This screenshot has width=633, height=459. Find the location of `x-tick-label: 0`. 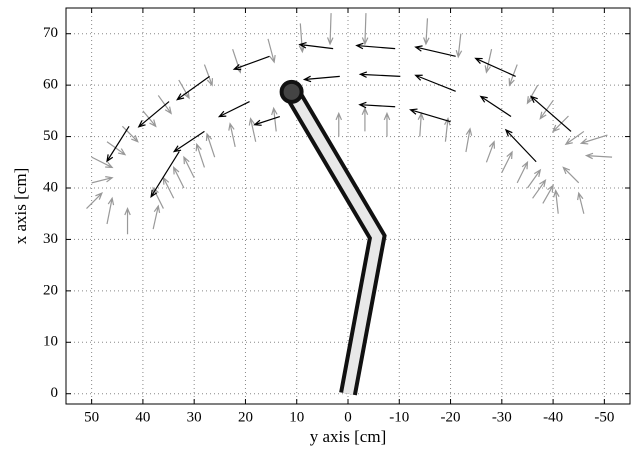

x-tick-label: 0 is located at coordinates (348, 417).